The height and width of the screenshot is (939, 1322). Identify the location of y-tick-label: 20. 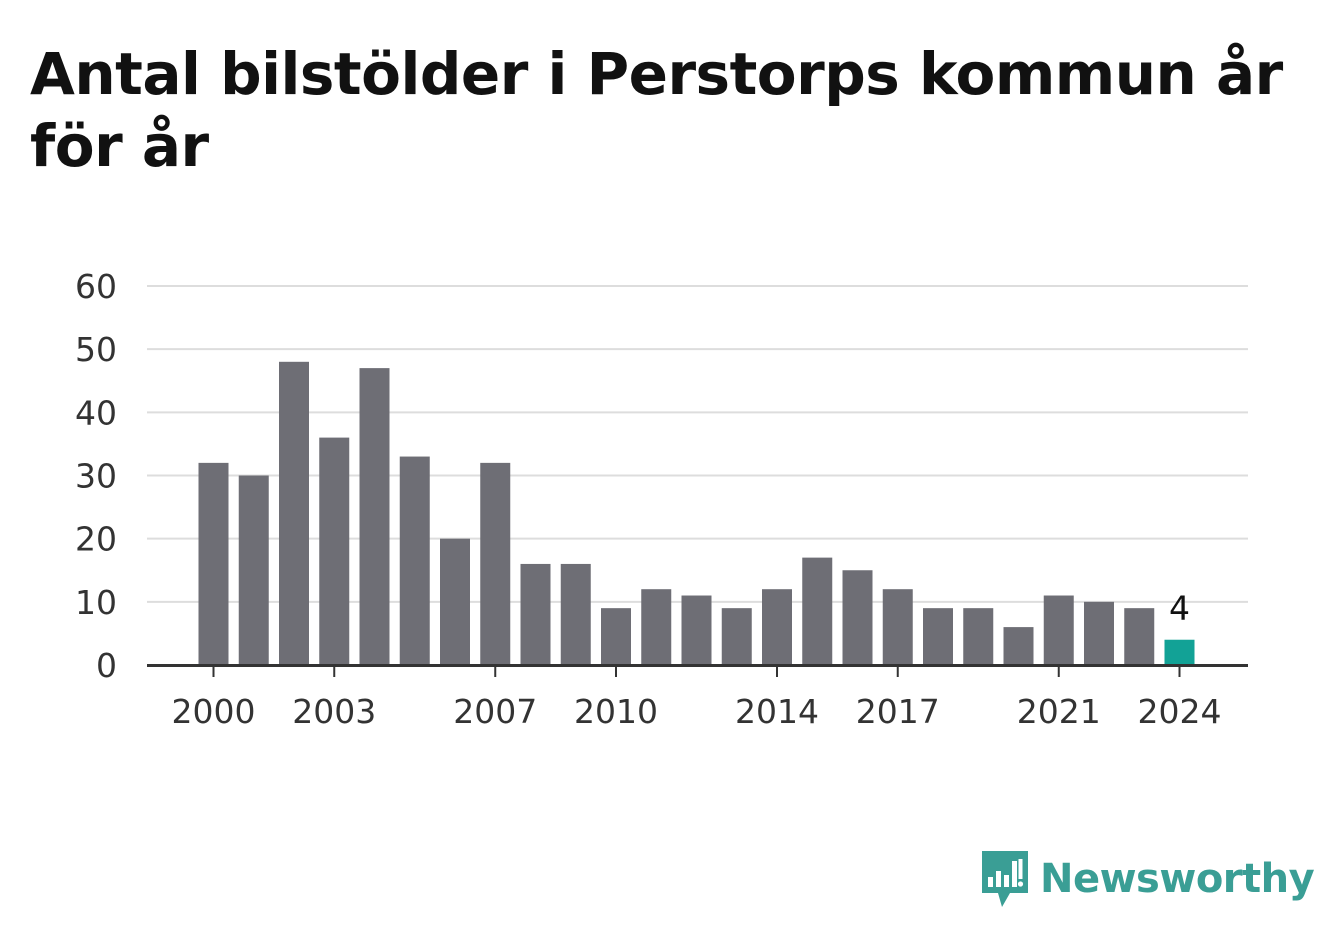
(96, 539).